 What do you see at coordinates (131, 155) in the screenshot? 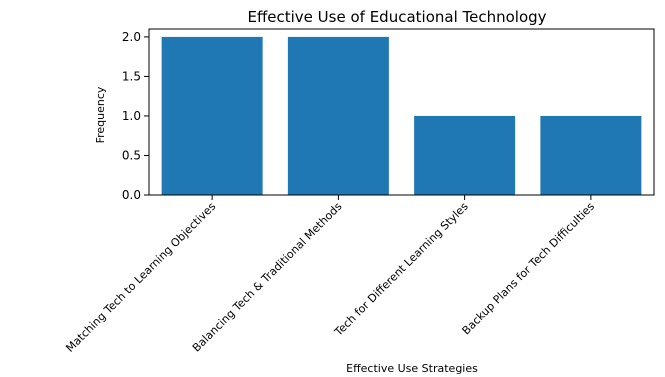
I see `y-tick-label: 0.5` at bounding box center [131, 155].